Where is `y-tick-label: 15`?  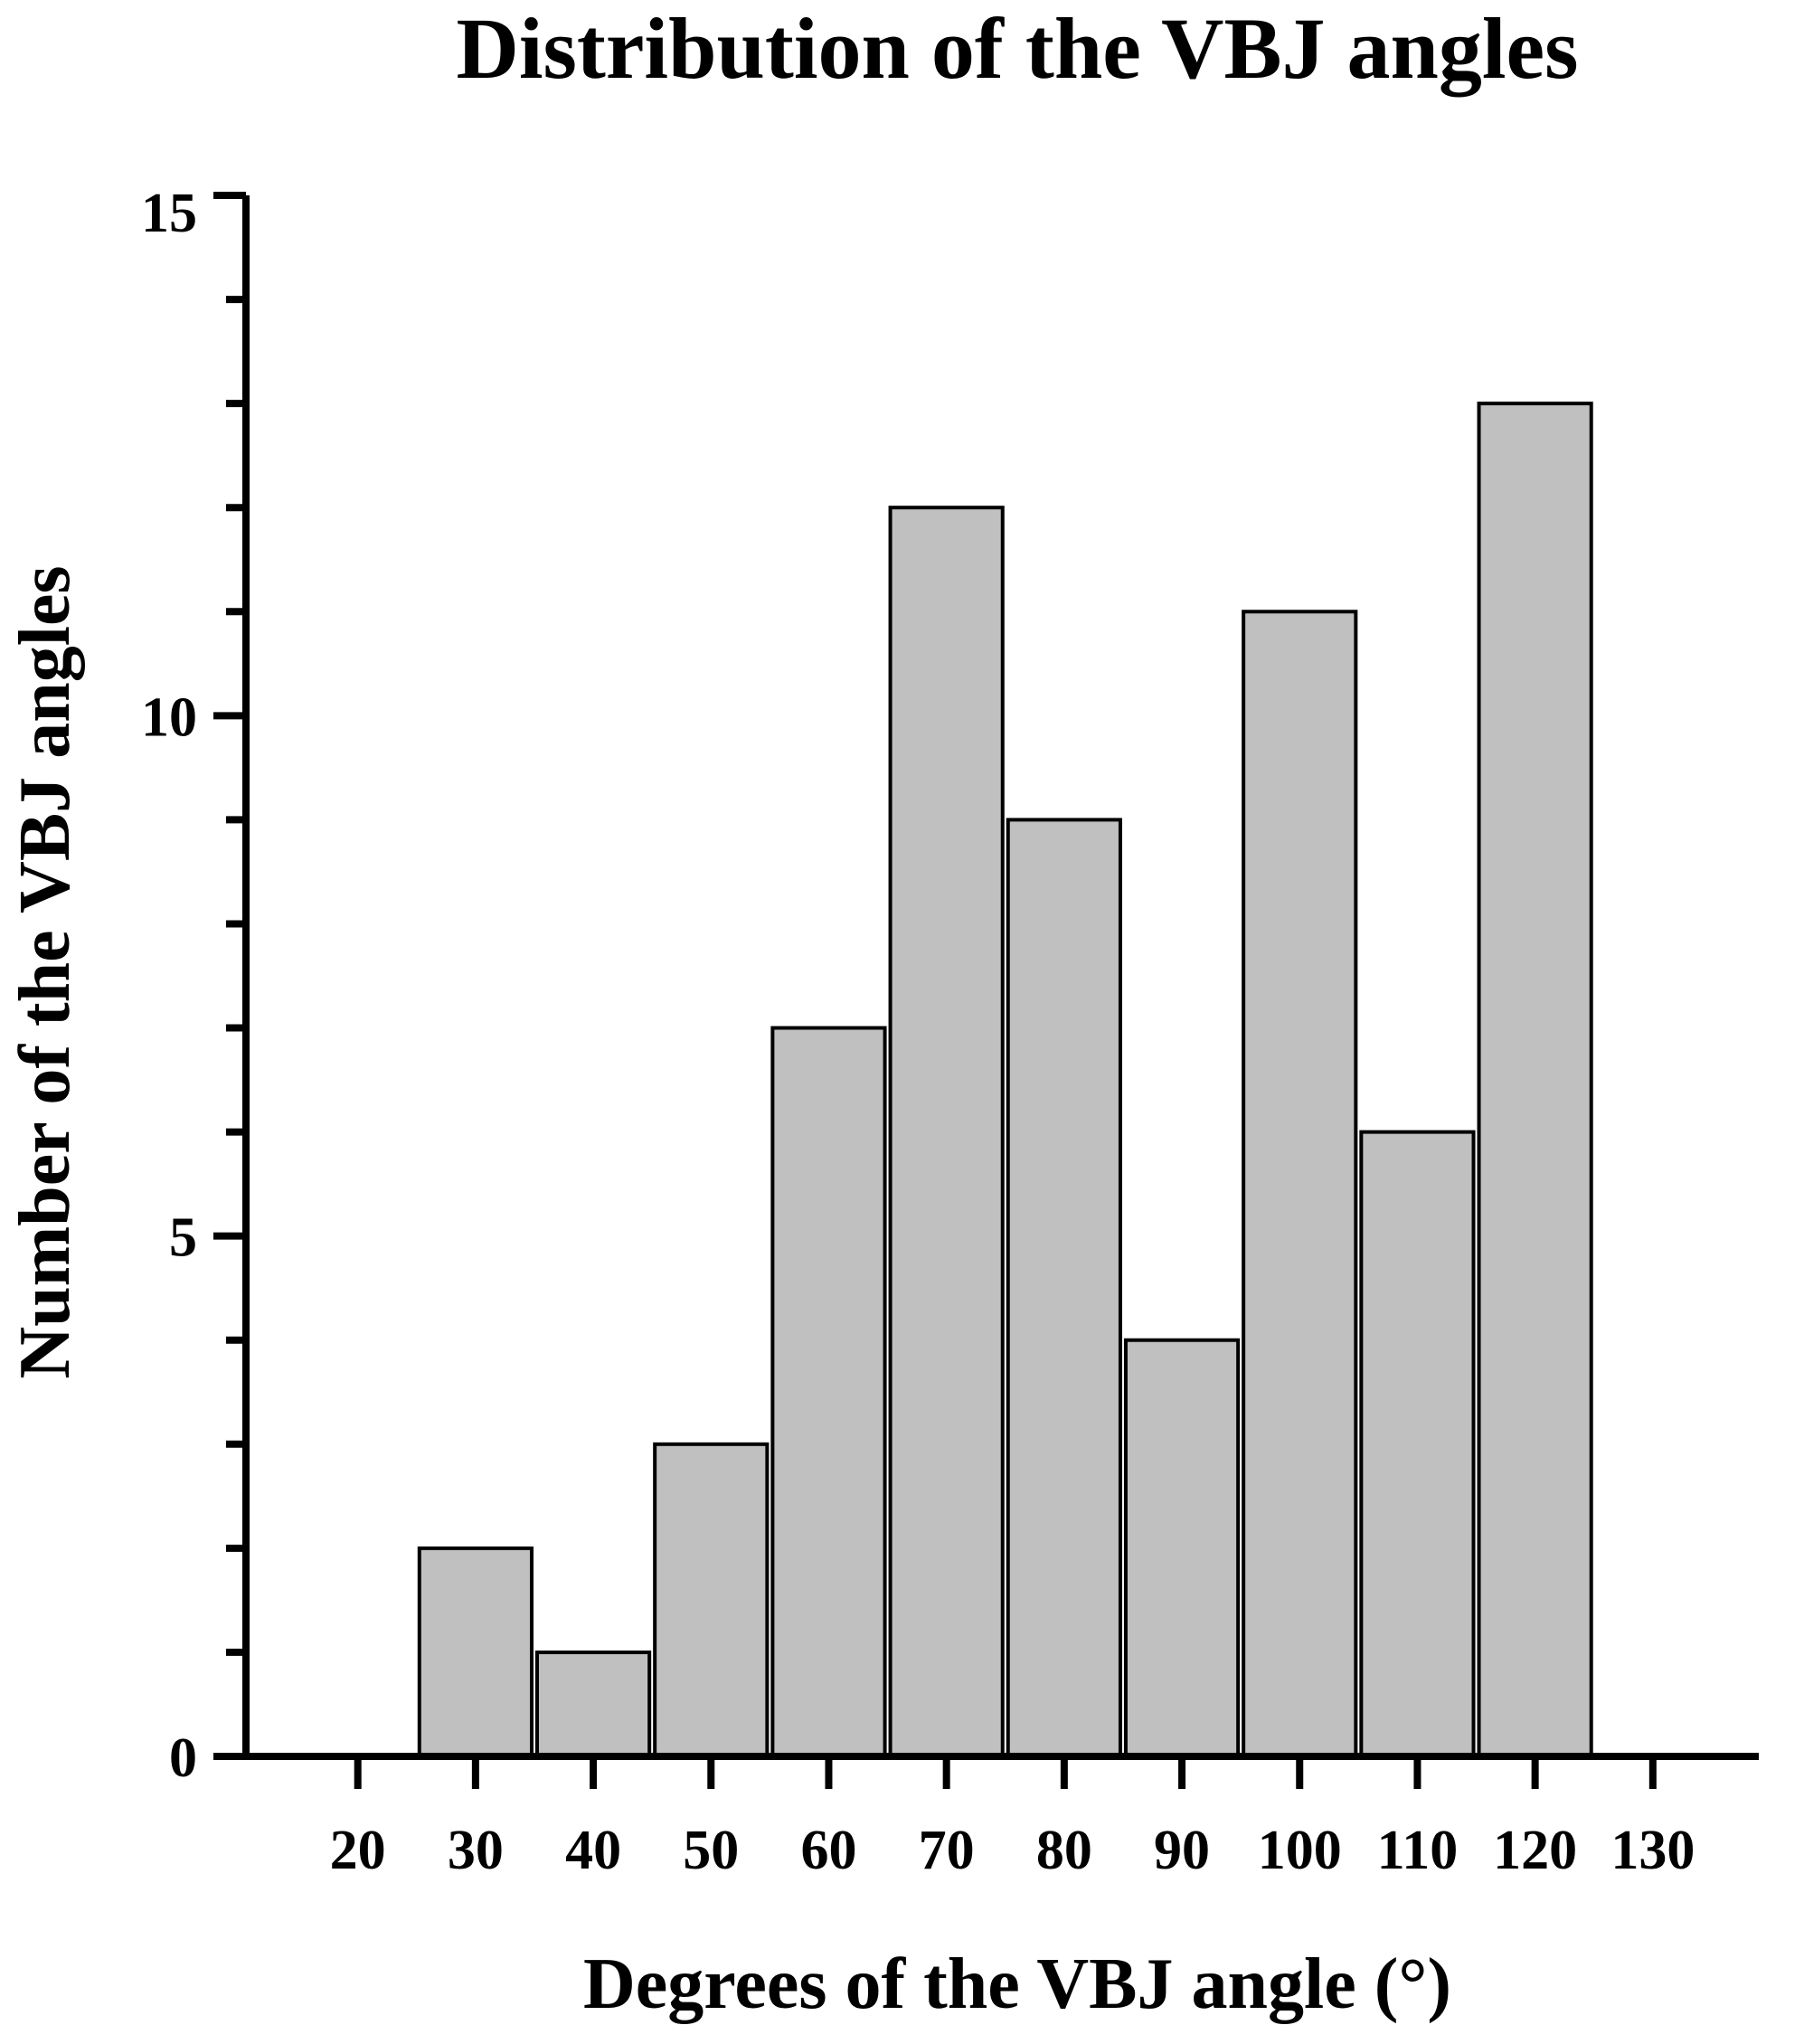
y-tick-label: 15 is located at coordinates (169, 214).